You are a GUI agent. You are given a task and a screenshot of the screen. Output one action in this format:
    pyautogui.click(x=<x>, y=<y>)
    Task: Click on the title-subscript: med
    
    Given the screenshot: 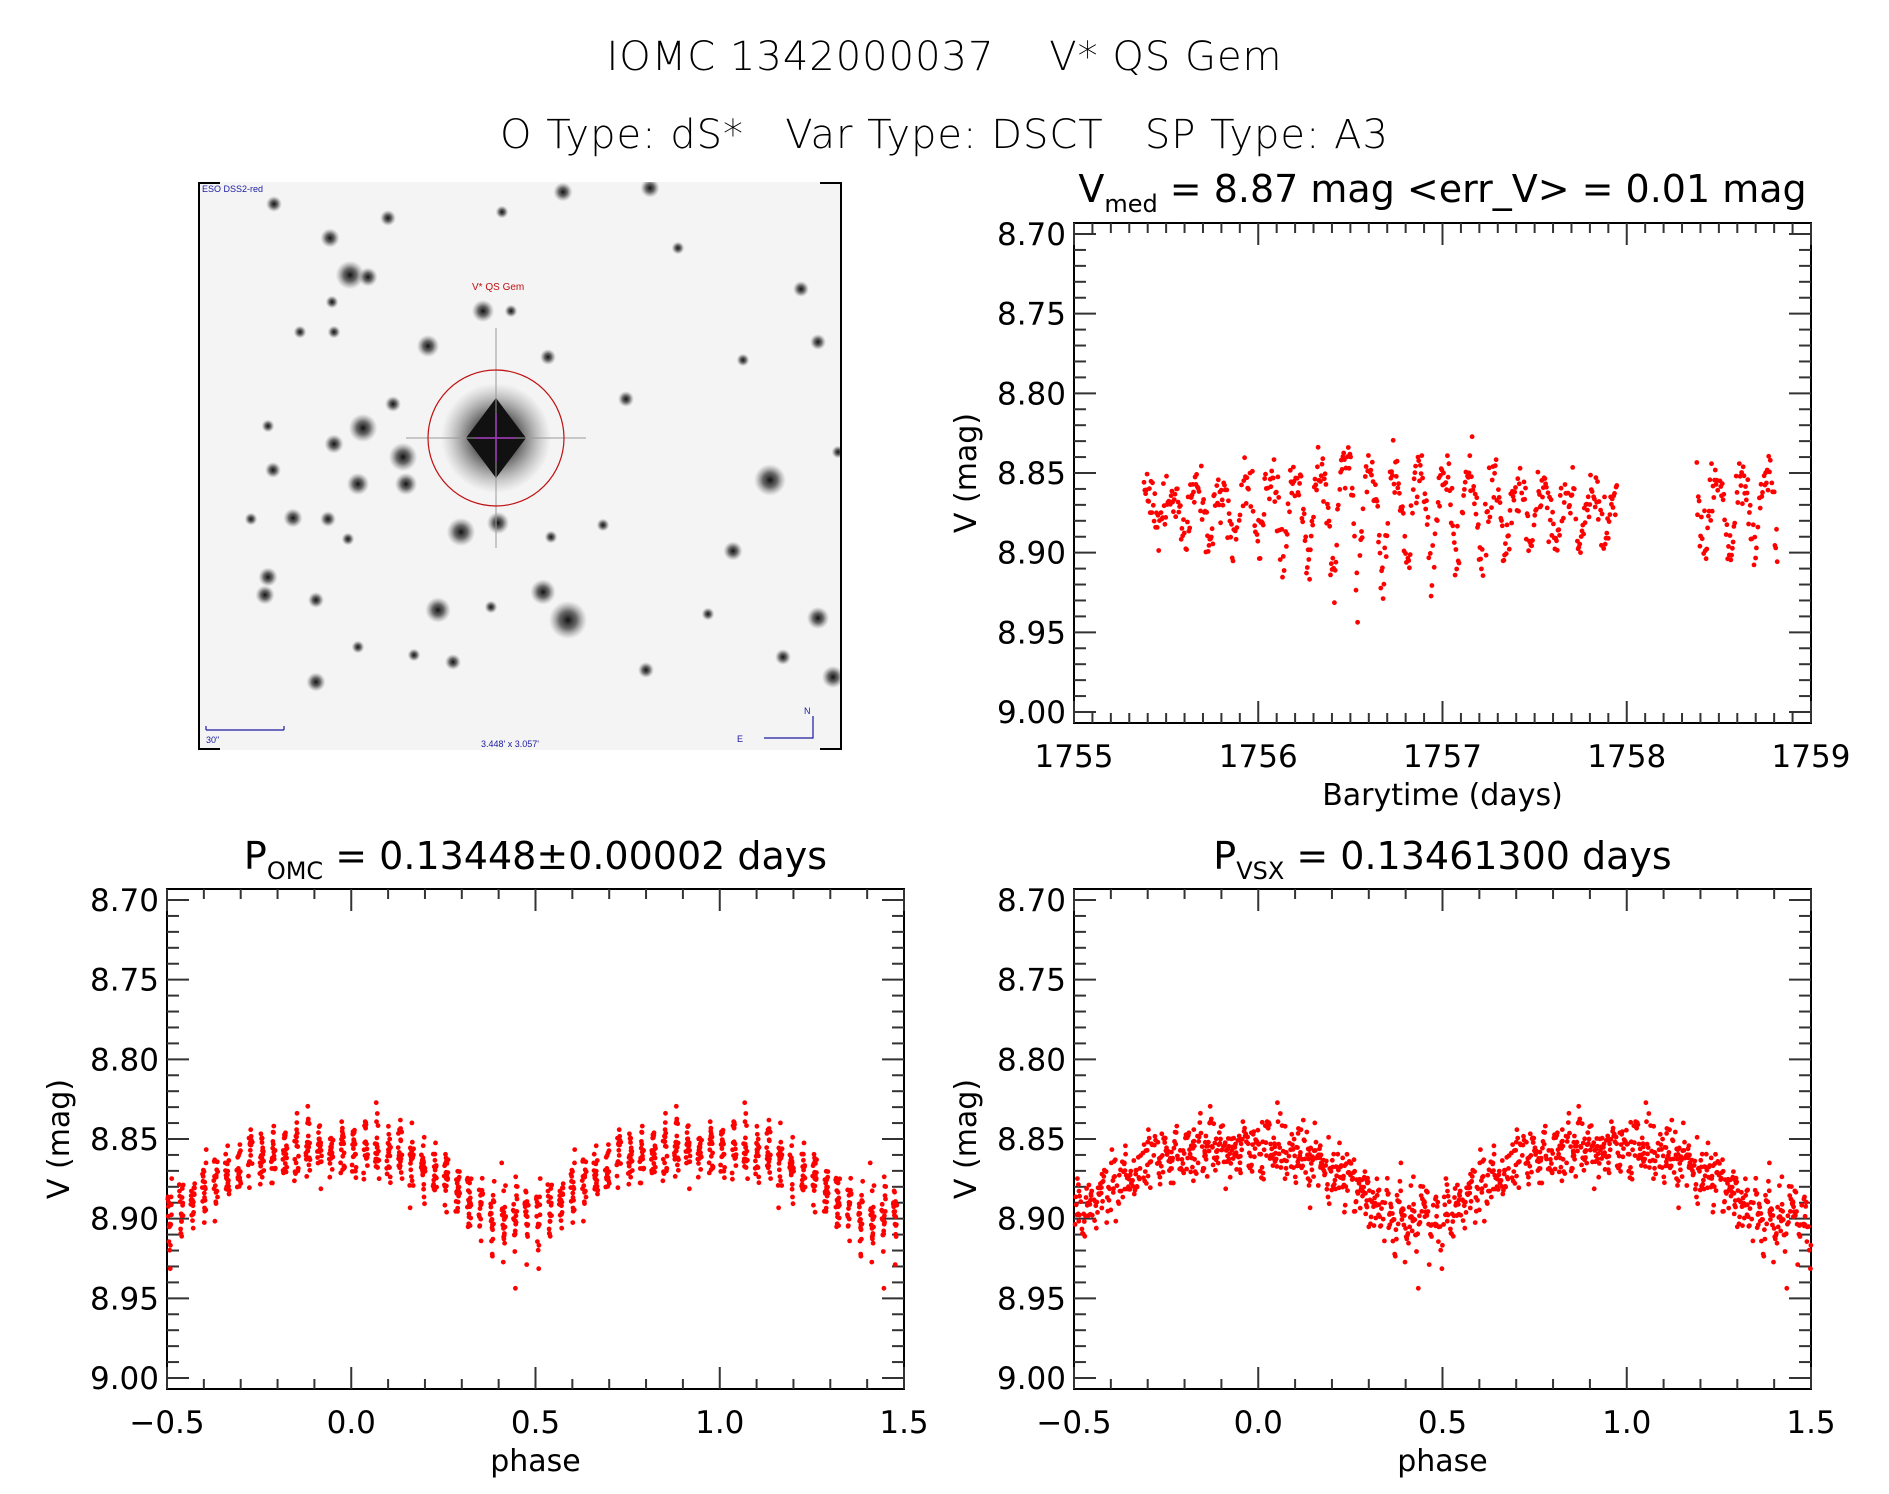 What is the action you would take?
    pyautogui.click(x=1131, y=204)
    